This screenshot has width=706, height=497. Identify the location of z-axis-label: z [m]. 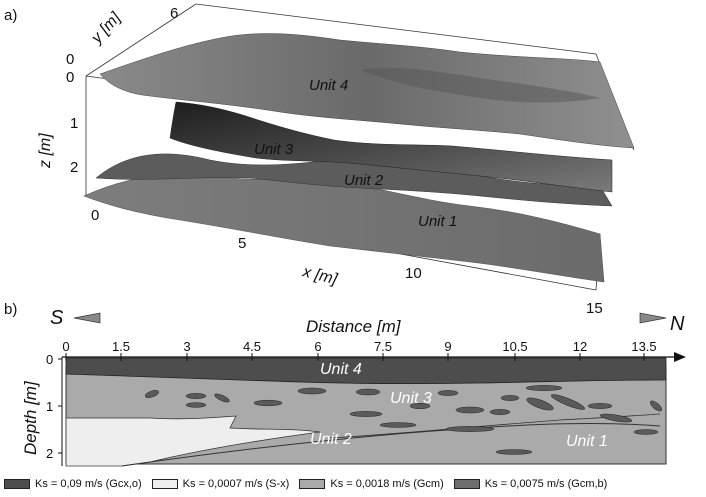
(45, 151).